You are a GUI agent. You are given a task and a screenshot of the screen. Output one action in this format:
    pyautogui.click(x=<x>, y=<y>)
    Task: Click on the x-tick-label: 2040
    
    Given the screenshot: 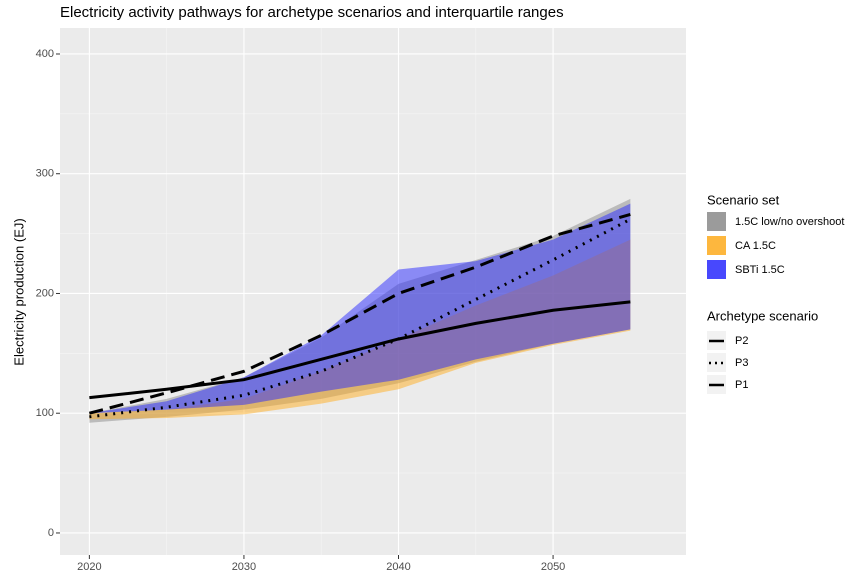 What is the action you would take?
    pyautogui.click(x=398, y=567)
    